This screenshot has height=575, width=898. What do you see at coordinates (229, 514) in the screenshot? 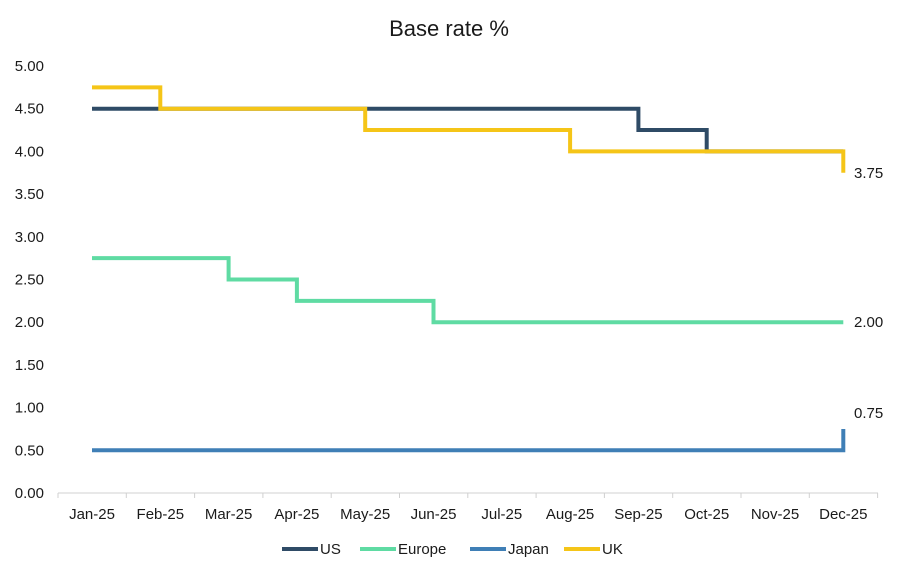
I see `x-tick-label: Mar-25` at bounding box center [229, 514].